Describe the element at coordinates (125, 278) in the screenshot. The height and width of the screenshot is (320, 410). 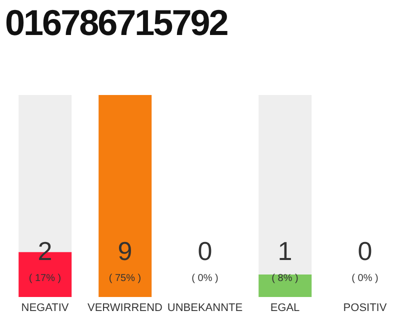
I see `annotation: ( 75% )` at that location.